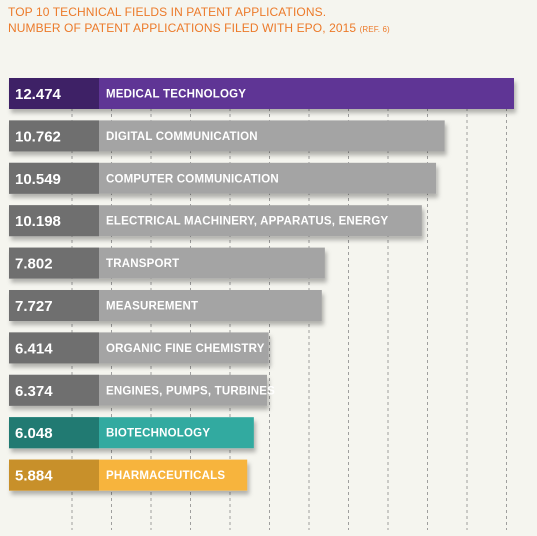 The image size is (537, 536). Describe the element at coordinates (34, 433) in the screenshot. I see `value-label: 6.048` at that location.